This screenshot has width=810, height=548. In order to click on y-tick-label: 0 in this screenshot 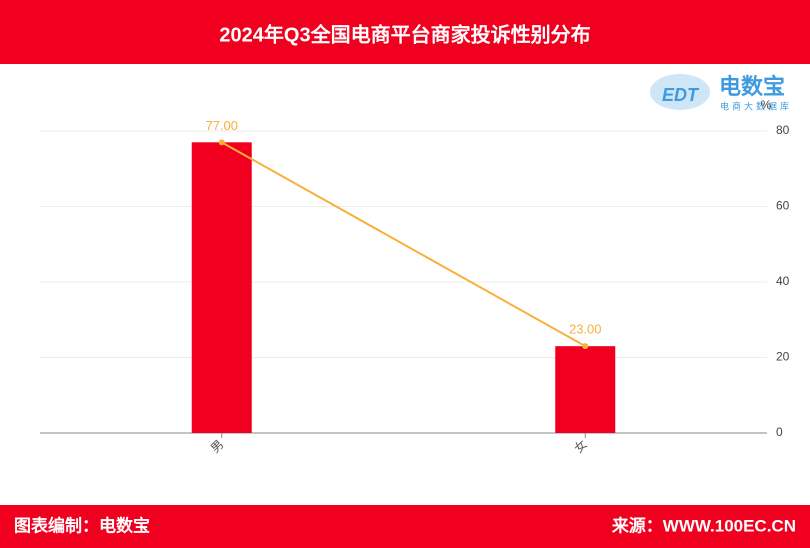, I will do `click(779, 432)`.